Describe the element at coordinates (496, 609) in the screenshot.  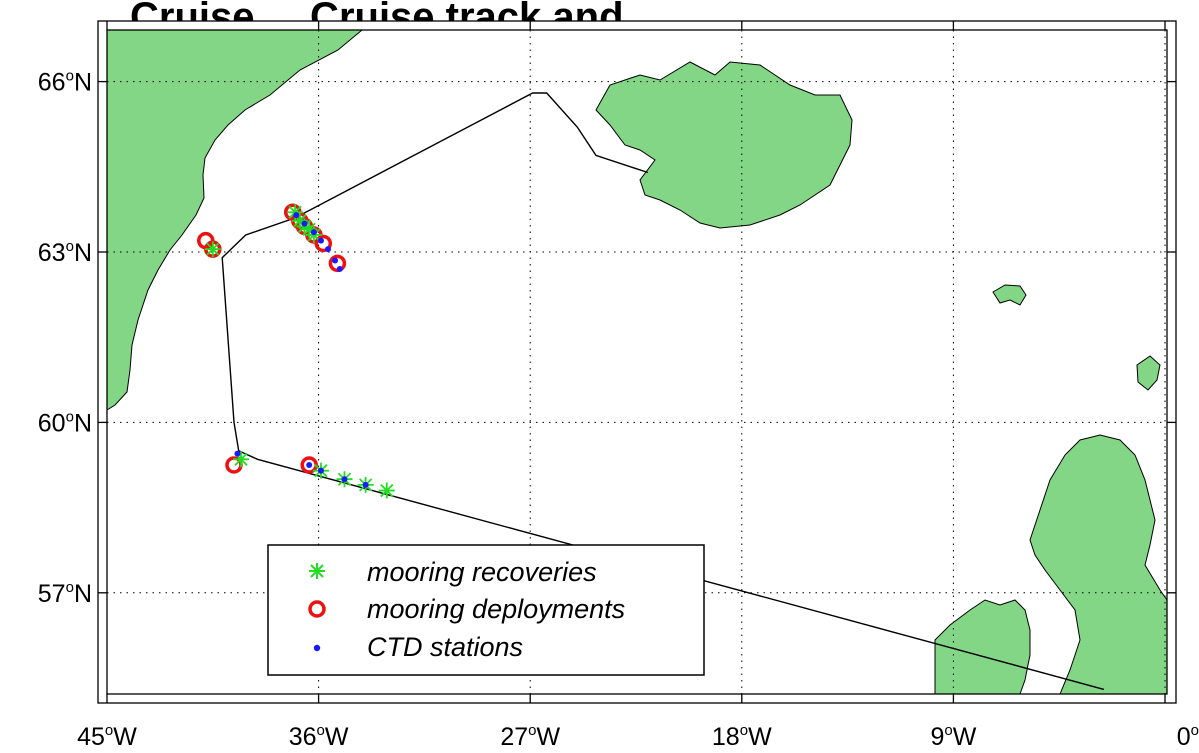
I see `legend-label-deployments: mooring deployments` at that location.